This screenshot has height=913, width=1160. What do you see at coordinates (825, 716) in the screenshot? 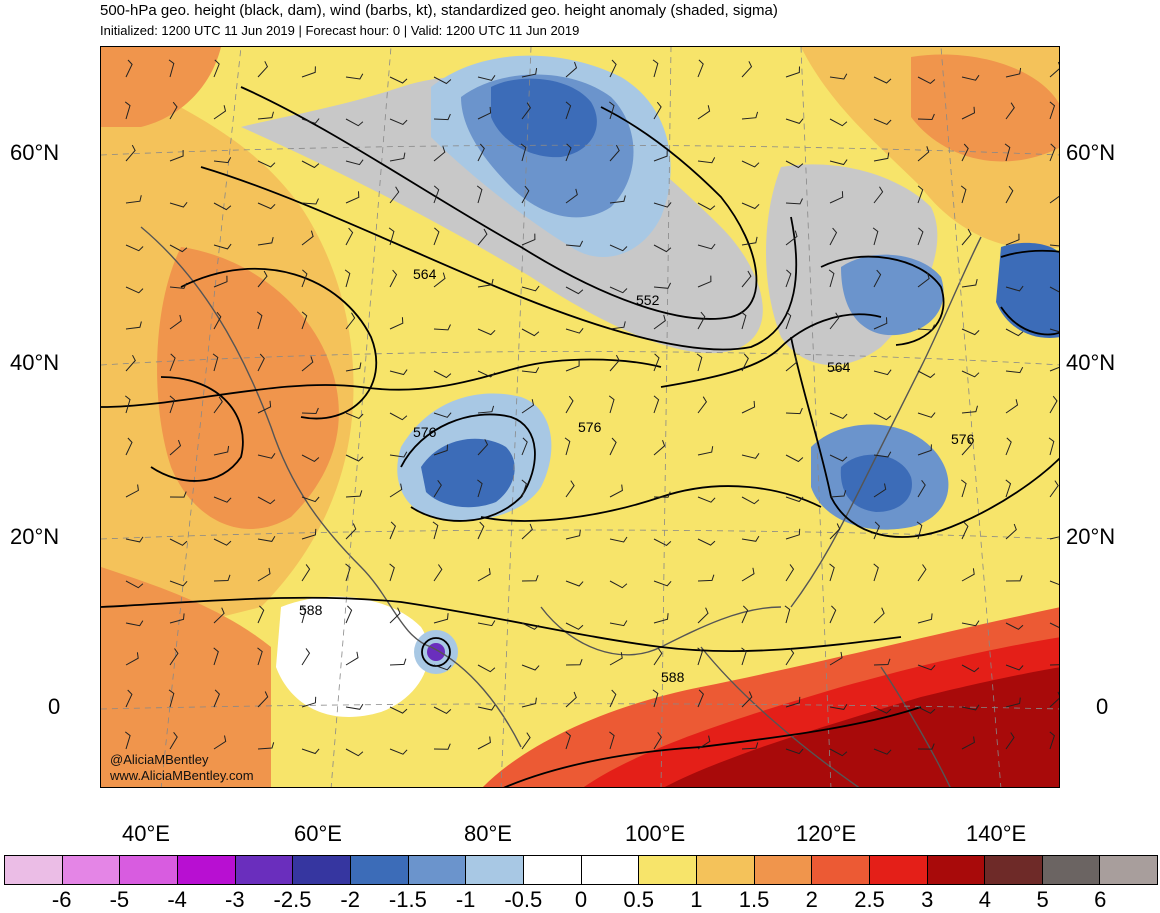
I see `coastline-indonesia` at bounding box center [825, 716].